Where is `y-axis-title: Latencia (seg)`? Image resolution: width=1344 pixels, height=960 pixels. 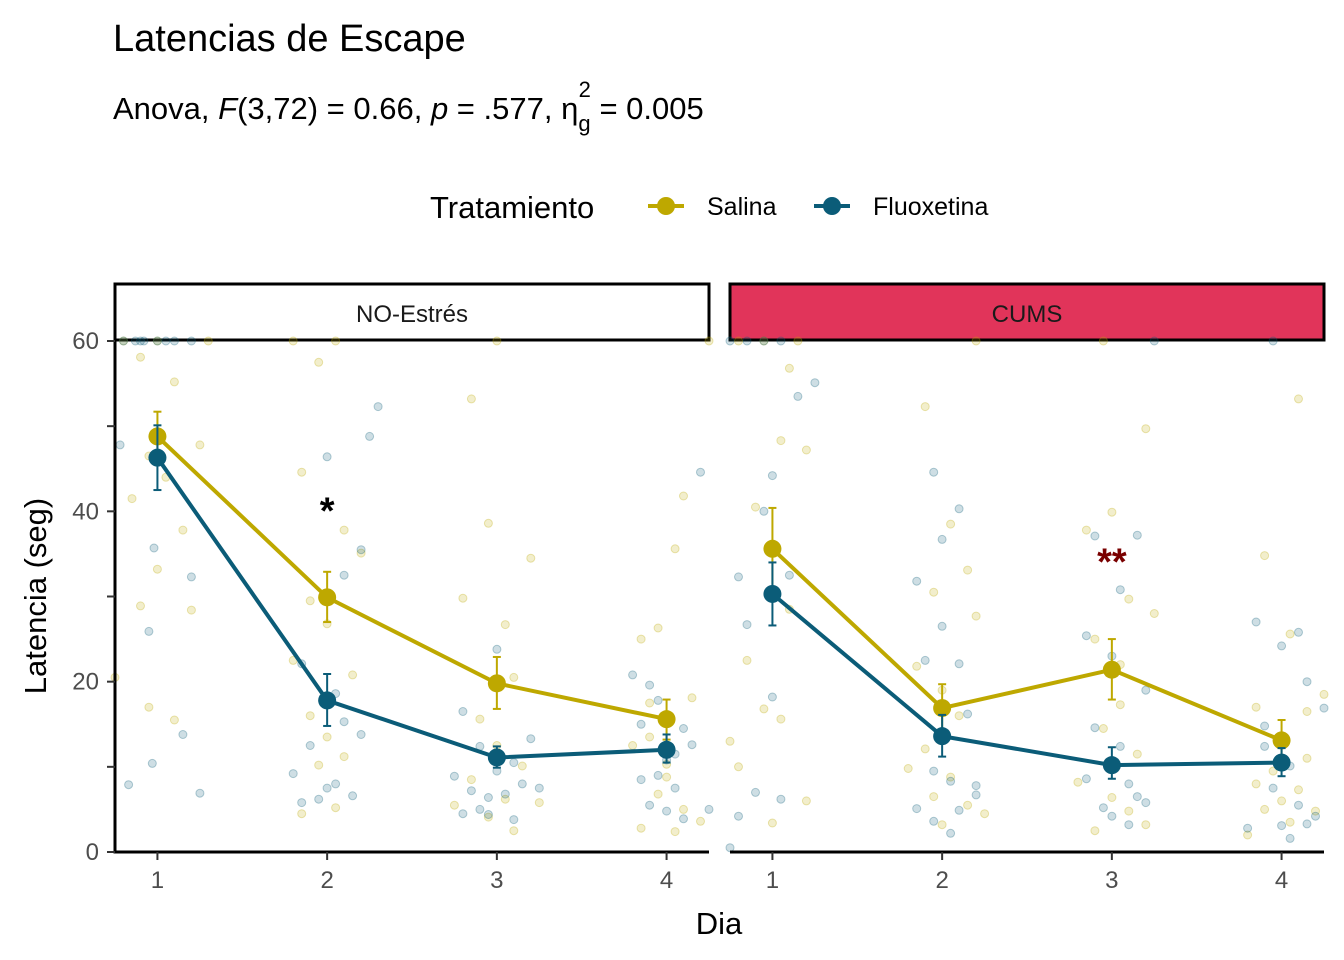
y-axis-title: Latencia (seg) is located at coordinates (35, 596).